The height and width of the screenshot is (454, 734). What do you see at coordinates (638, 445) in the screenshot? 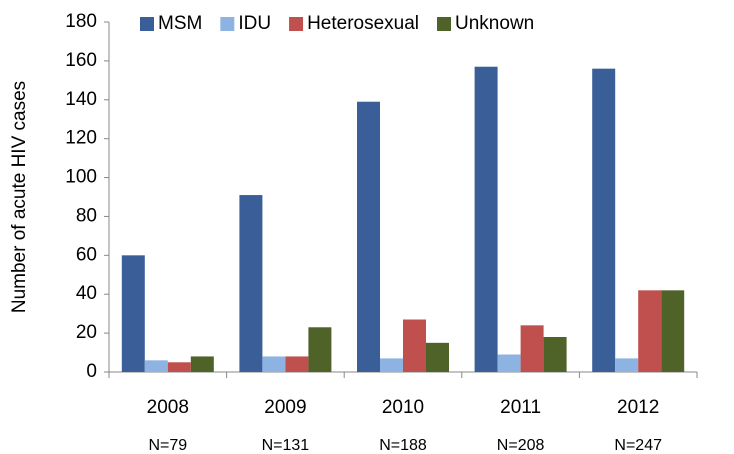
I see `x-tick-note: N=247` at bounding box center [638, 445].